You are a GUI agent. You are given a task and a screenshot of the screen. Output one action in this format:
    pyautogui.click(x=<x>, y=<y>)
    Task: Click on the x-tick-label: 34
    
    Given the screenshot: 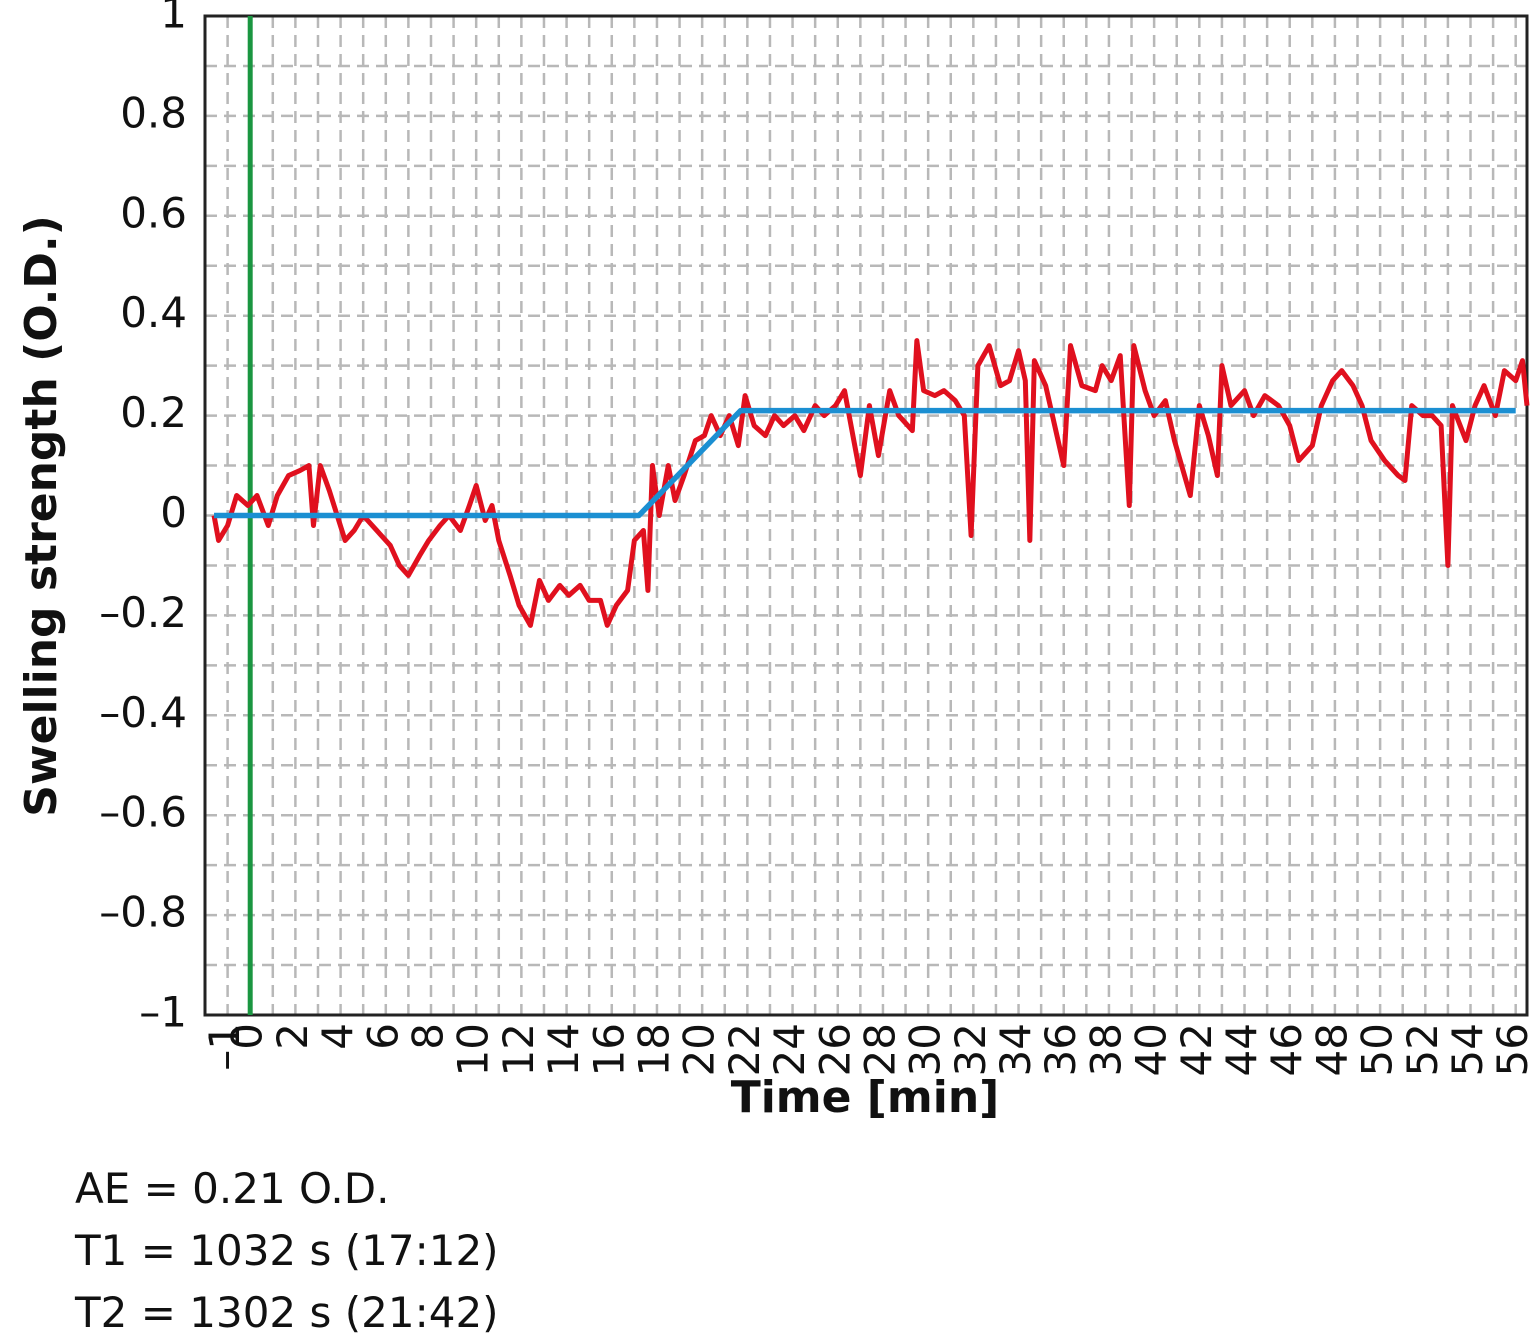 What is the action you would take?
    pyautogui.click(x=1015, y=1049)
    